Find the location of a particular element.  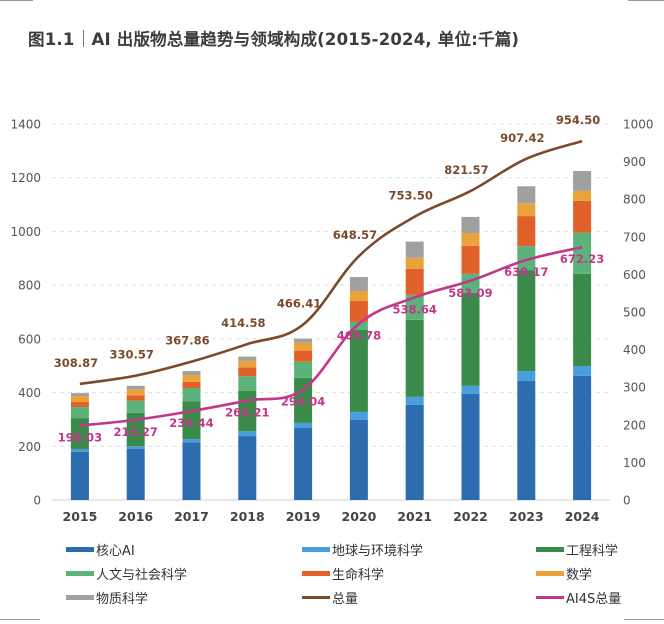

ai4s-data-label: 294.04 is located at coordinates (303, 401).